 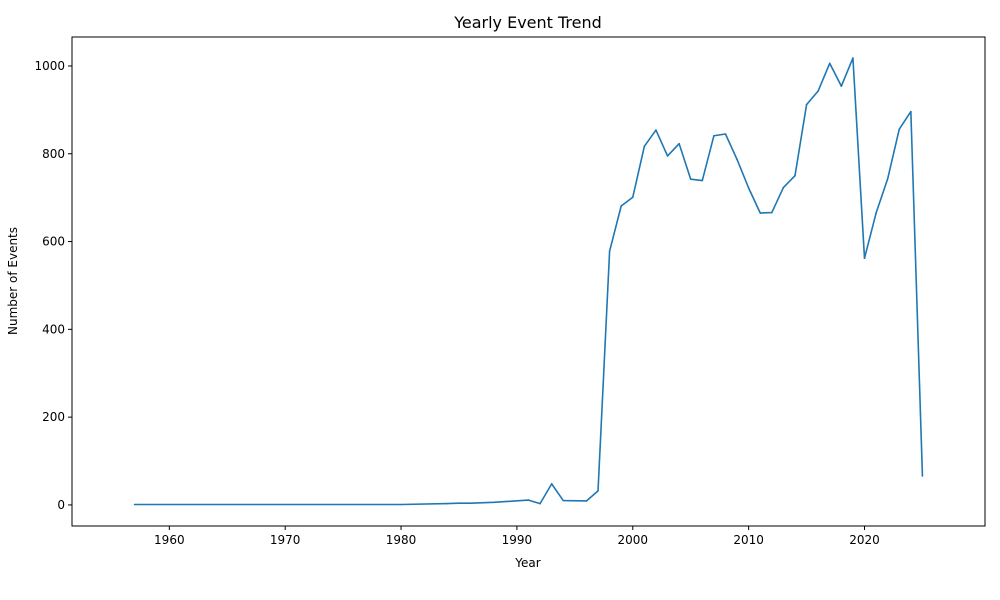 I want to click on x-tick-label: 1970, so click(x=285, y=540).